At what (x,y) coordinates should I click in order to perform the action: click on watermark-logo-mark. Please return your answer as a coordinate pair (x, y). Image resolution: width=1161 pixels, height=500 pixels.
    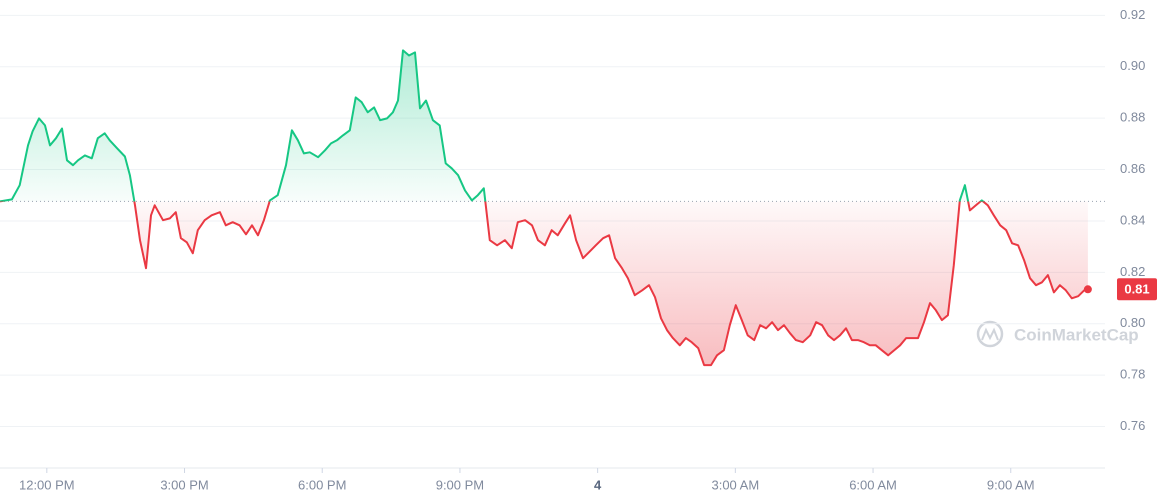
    Looking at the image, I should click on (990, 334).